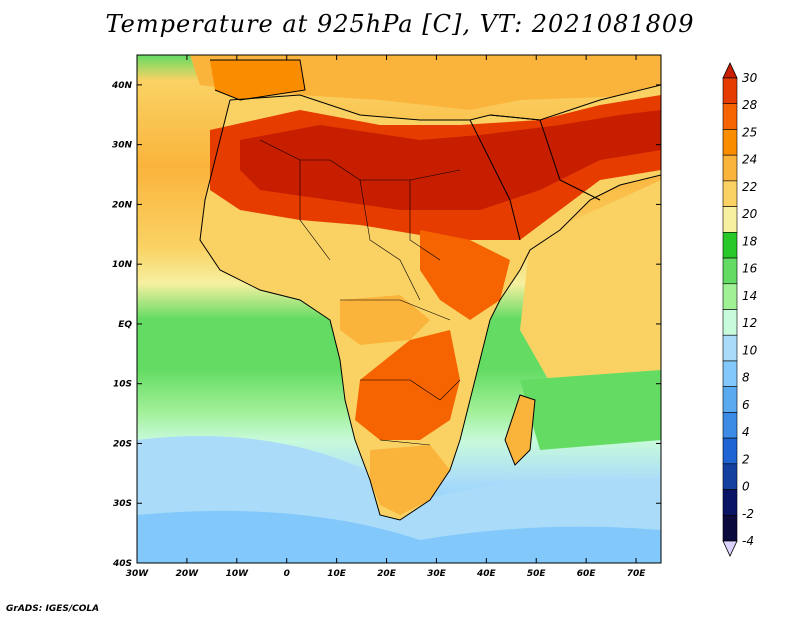  Describe the element at coordinates (730, 70) in the screenshot. I see `colorbar-top-arrow` at that location.